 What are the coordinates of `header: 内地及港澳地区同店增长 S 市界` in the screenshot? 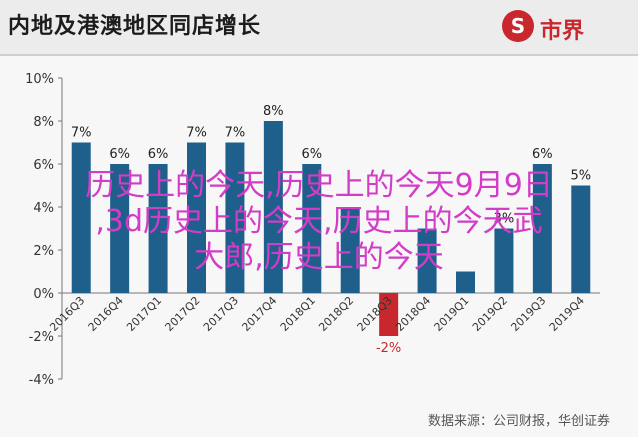 It's located at (319, 27).